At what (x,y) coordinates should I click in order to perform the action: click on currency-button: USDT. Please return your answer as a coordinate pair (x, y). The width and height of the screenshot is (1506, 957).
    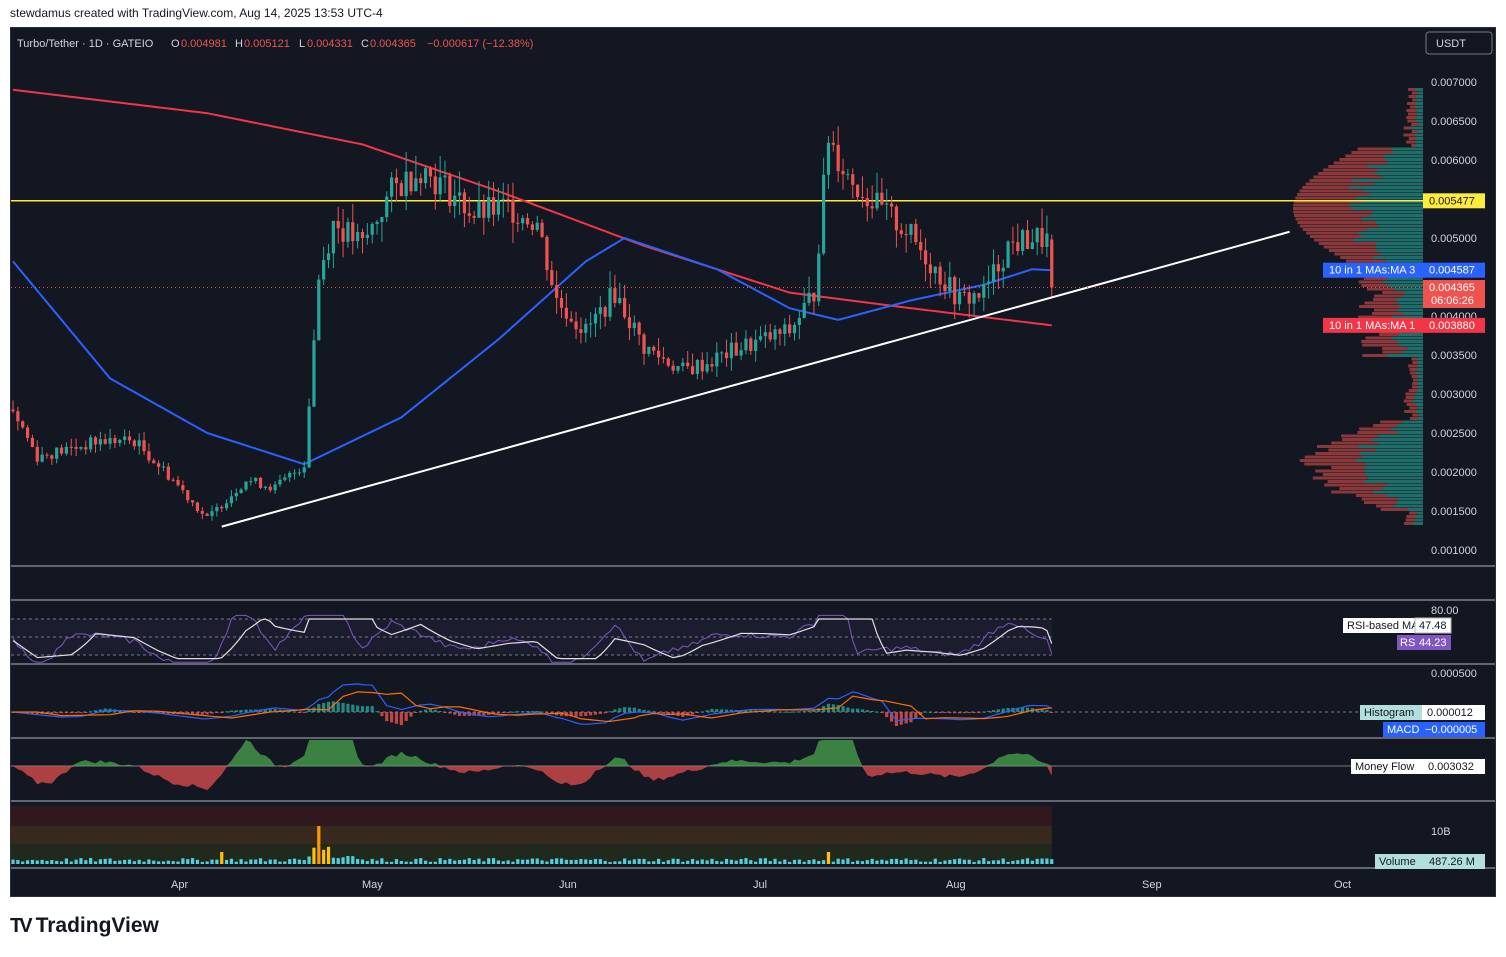
    Looking at the image, I should click on (1459, 43).